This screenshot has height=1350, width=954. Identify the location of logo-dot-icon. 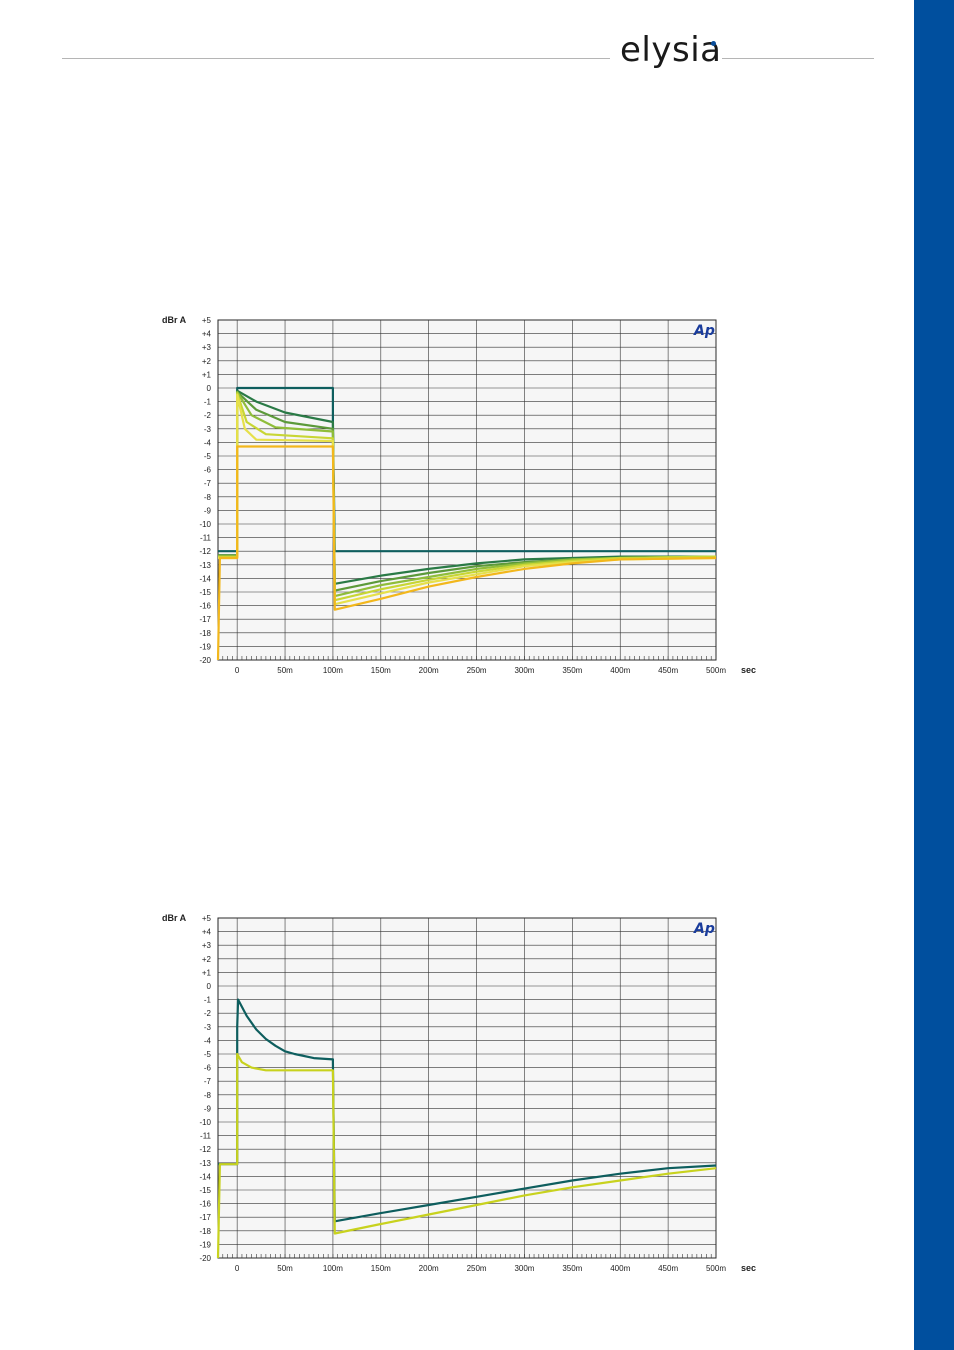
(713, 43).